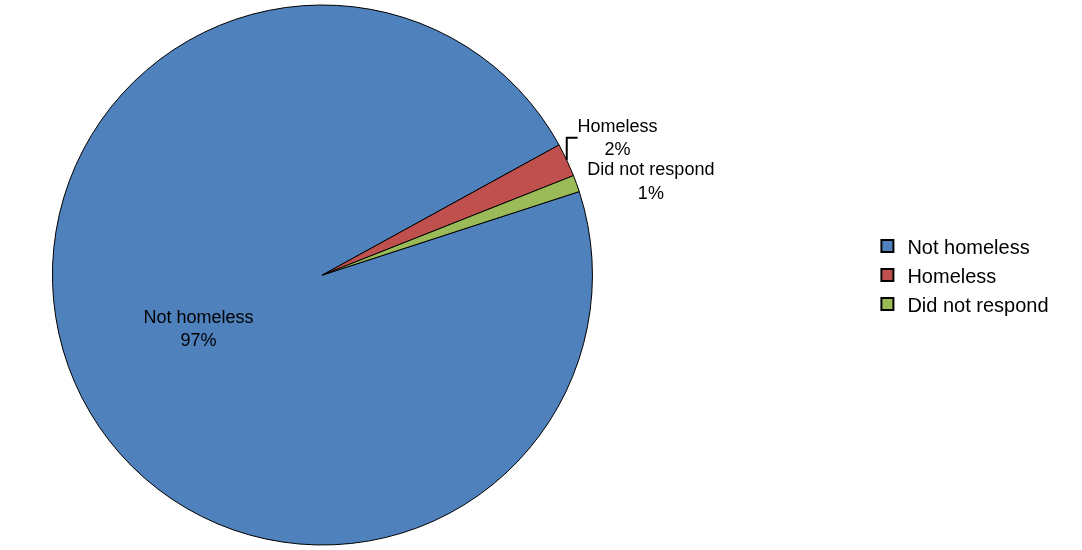 The height and width of the screenshot is (550, 1082). I want to click on legend-label: Homeless, so click(952, 275).